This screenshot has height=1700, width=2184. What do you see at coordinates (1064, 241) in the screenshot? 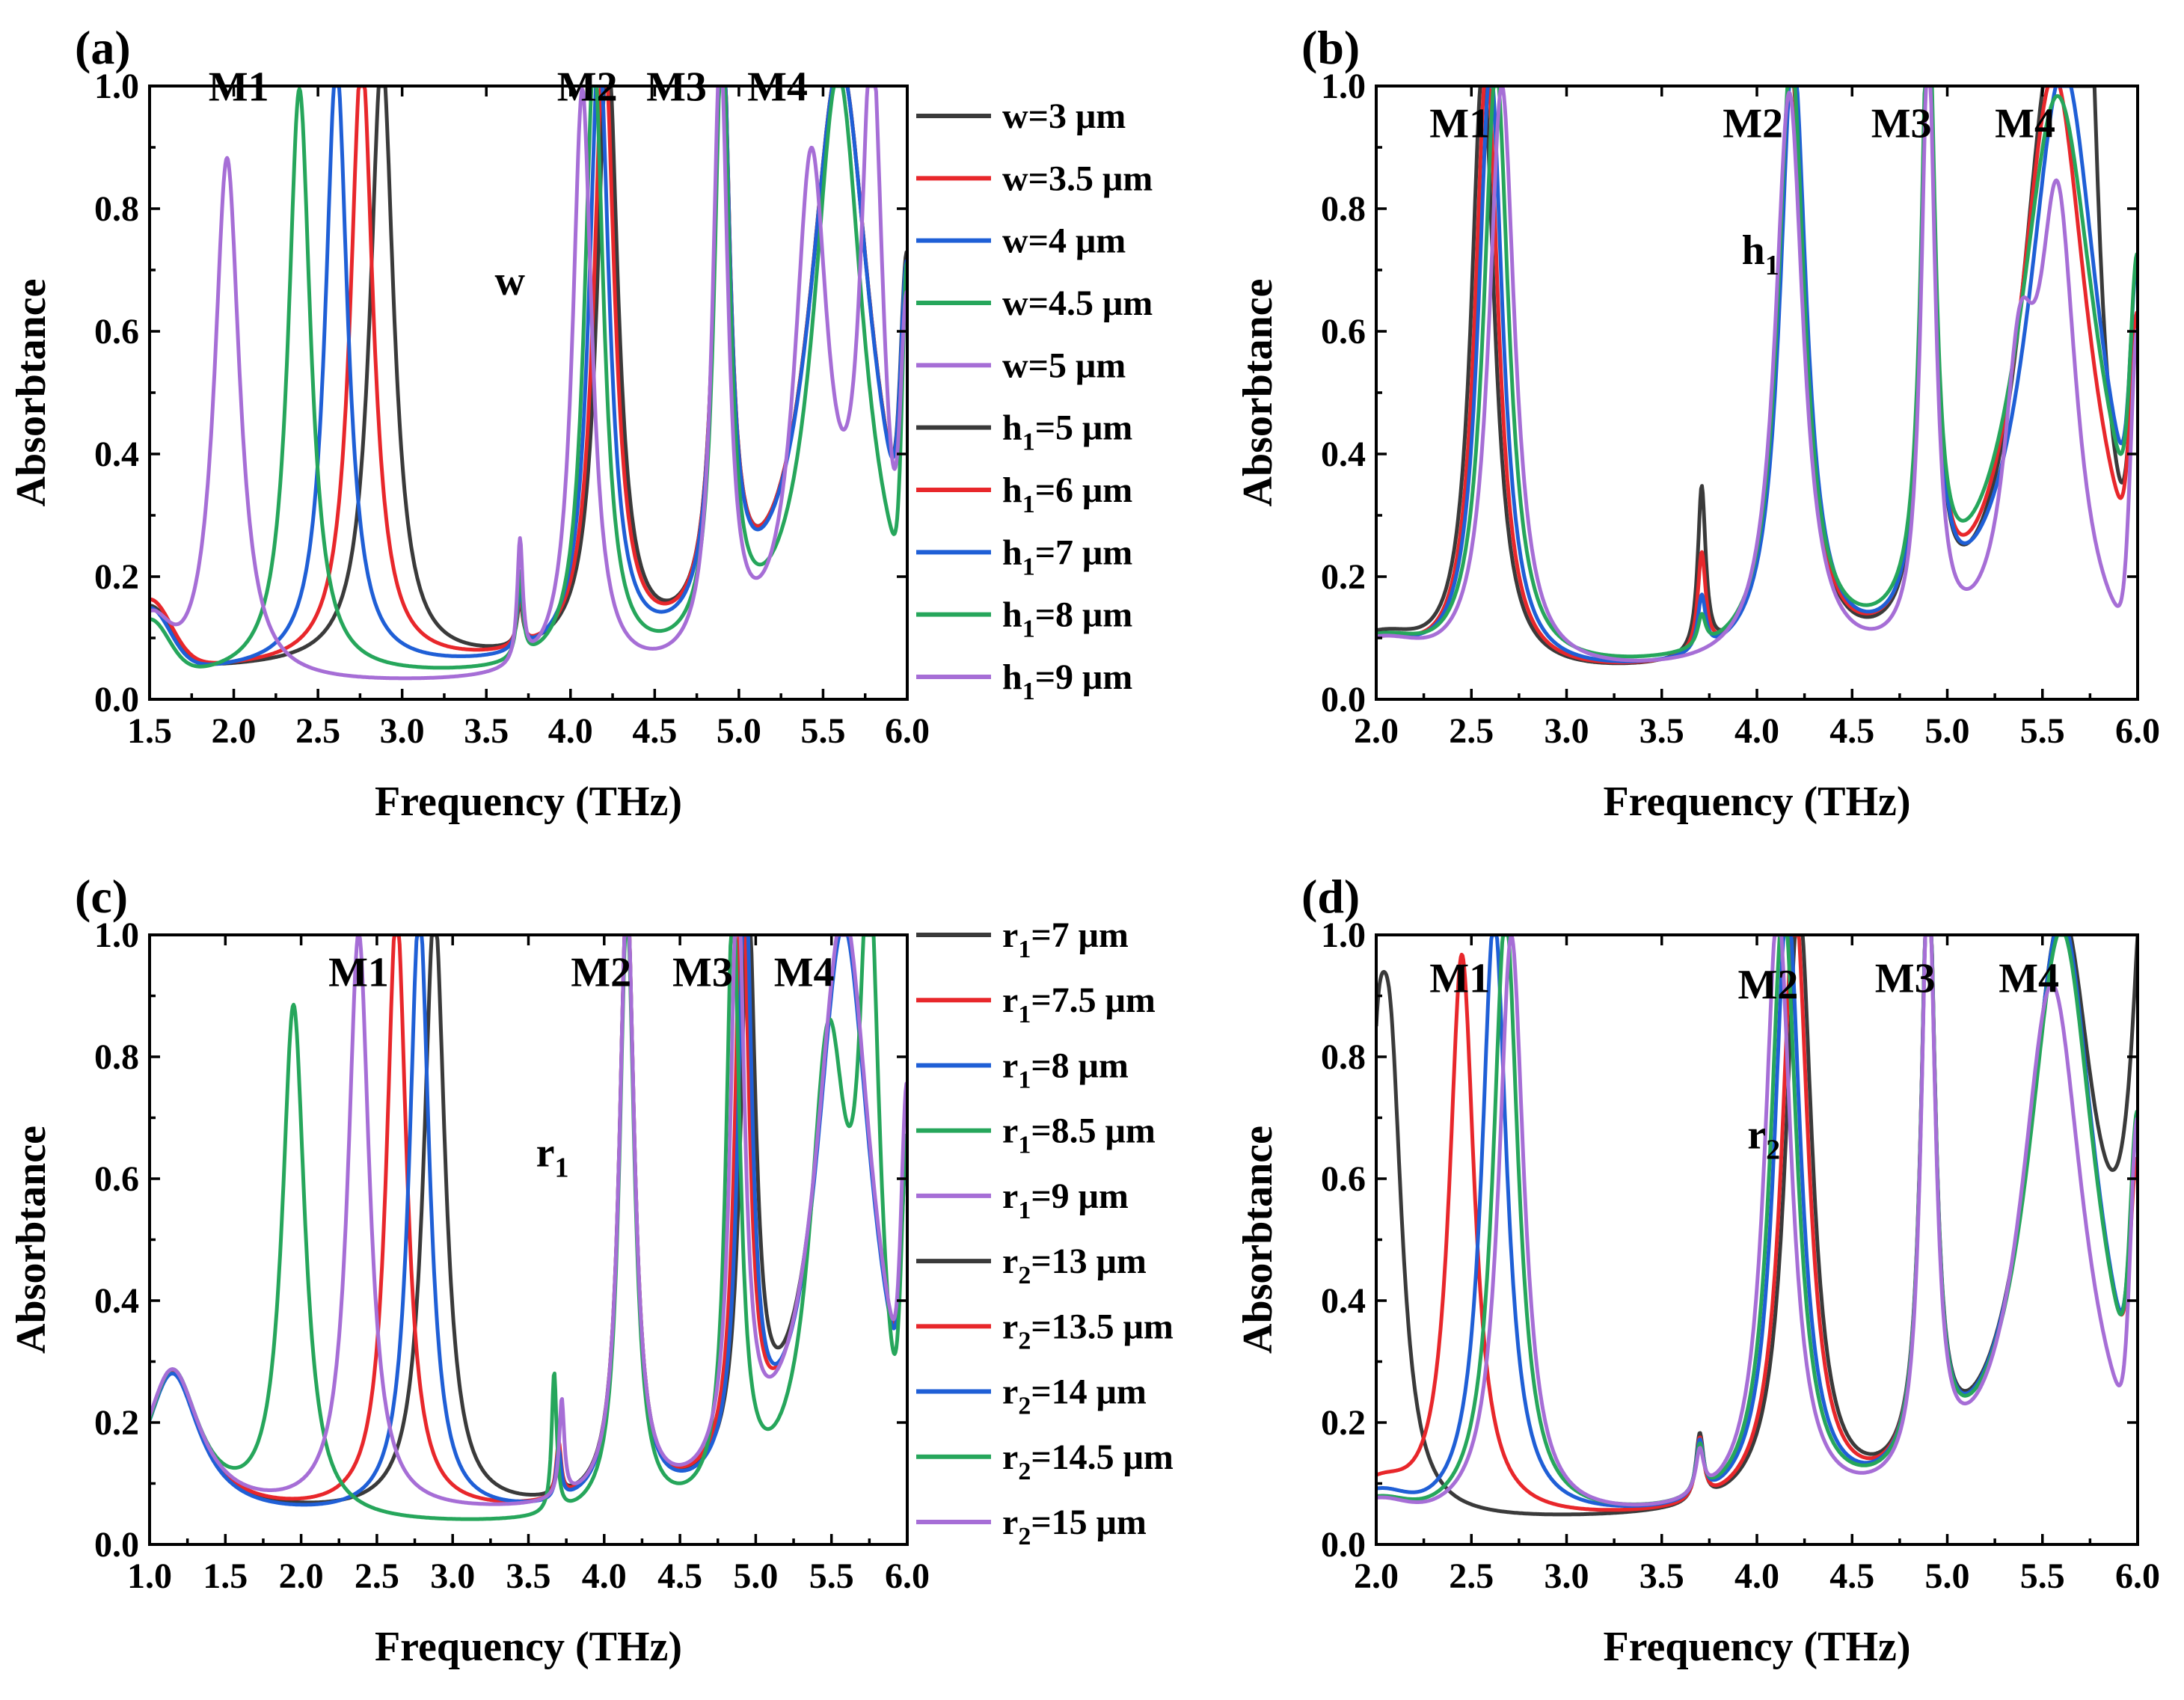
I see `legend-item: w=4 μm` at bounding box center [1064, 241].